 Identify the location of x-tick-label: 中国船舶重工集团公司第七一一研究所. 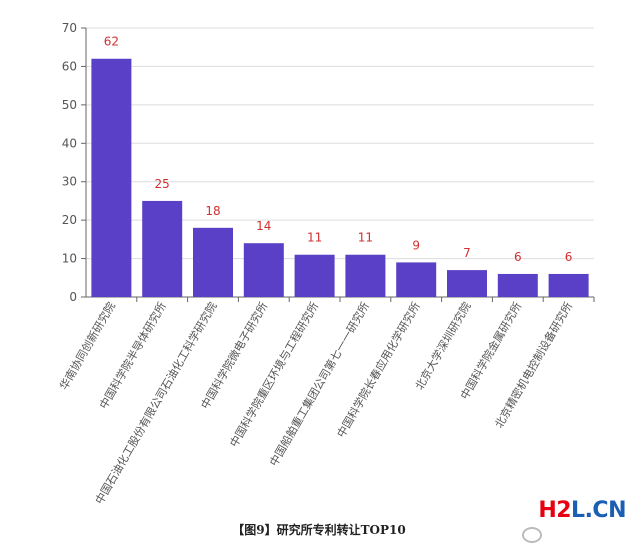
(319, 384).